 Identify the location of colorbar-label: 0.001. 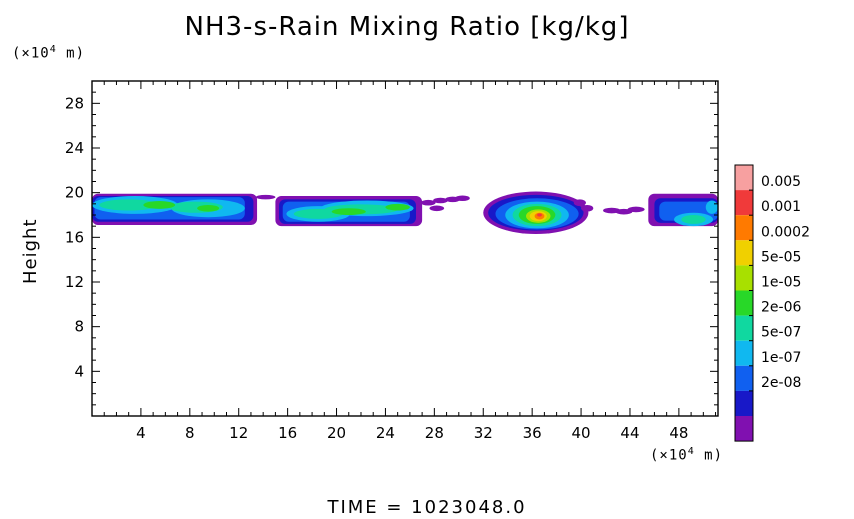
(781, 207).